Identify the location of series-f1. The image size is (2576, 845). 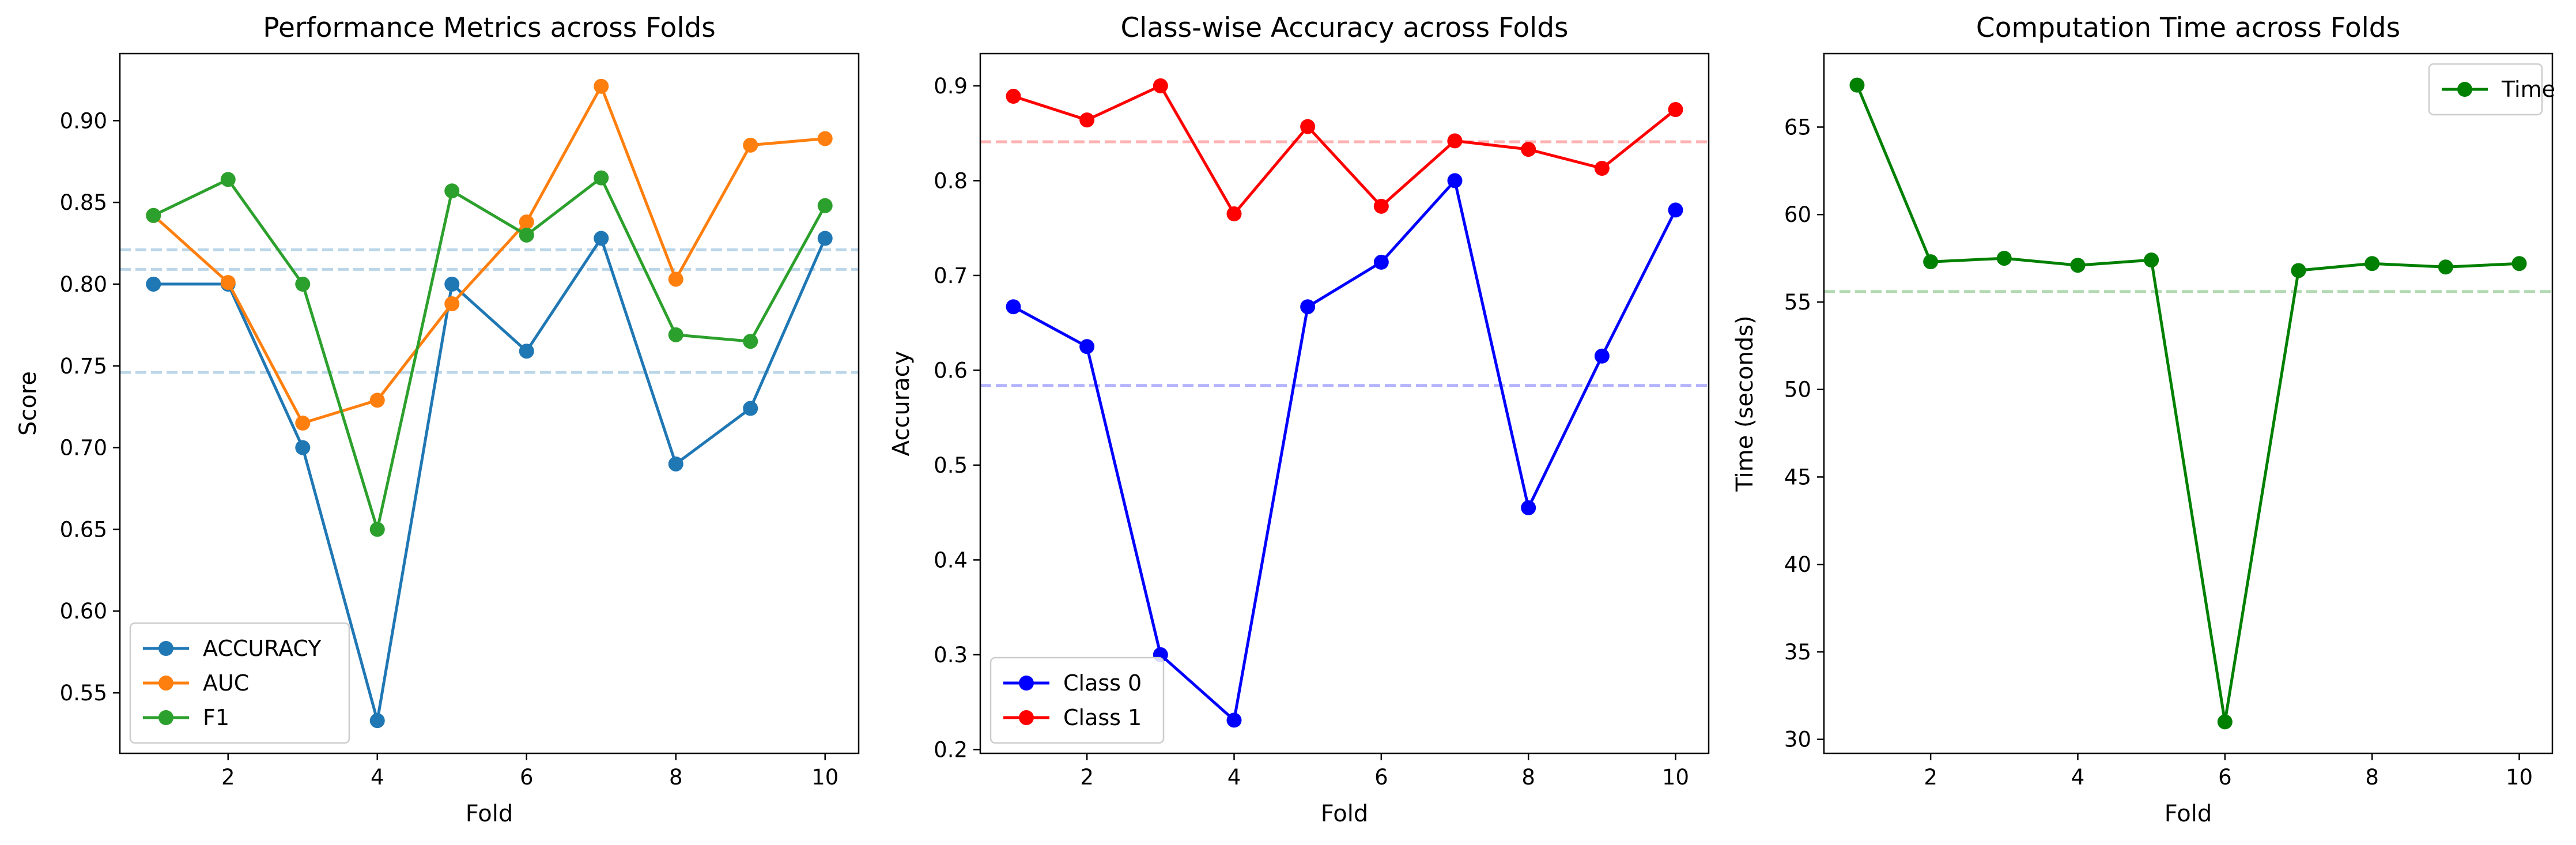
(489, 353).